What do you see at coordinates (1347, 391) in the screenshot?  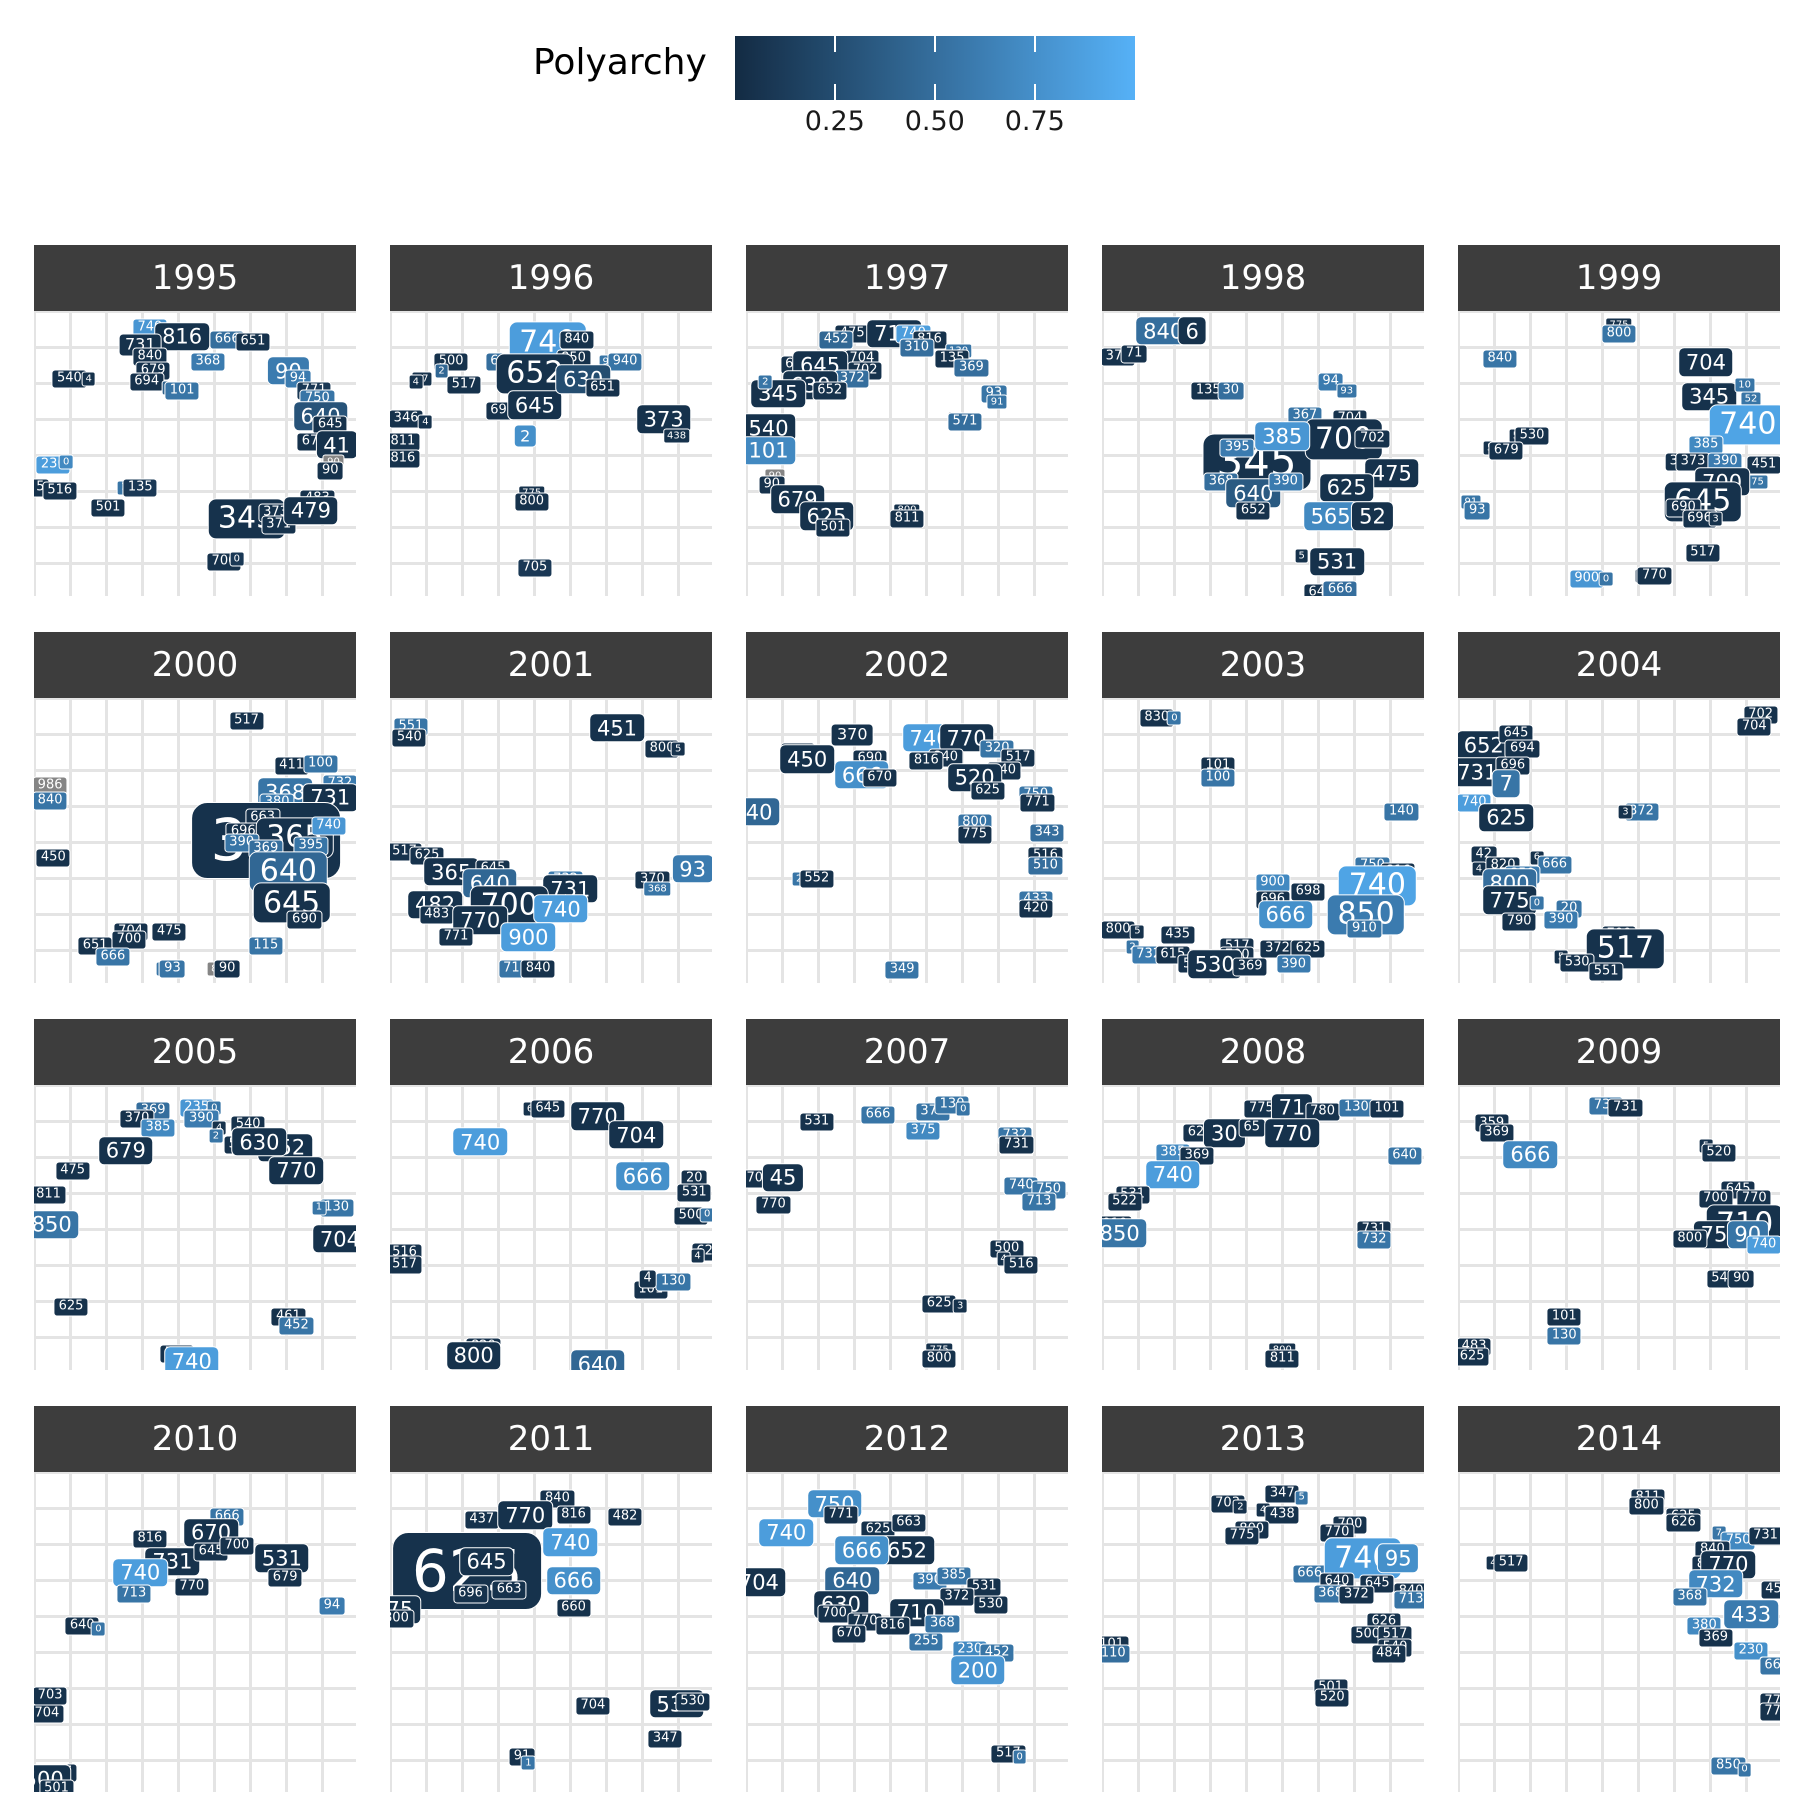 I see `country-label: 93` at bounding box center [1347, 391].